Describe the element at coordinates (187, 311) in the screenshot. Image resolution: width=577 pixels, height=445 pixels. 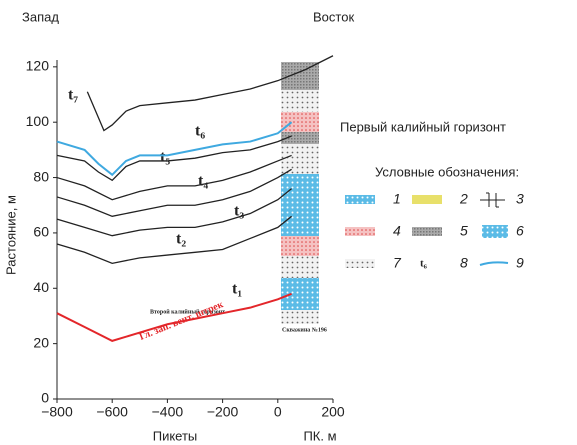
I see `annotation: Второй калийный горизонт` at that location.